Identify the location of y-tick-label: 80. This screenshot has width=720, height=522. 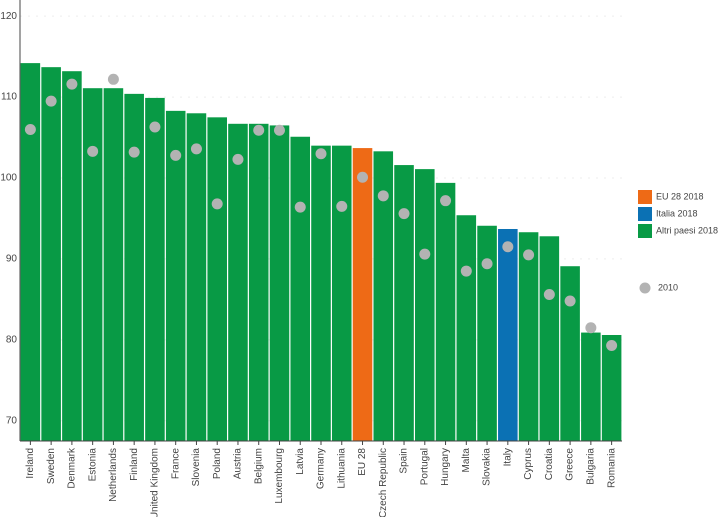
(12, 339).